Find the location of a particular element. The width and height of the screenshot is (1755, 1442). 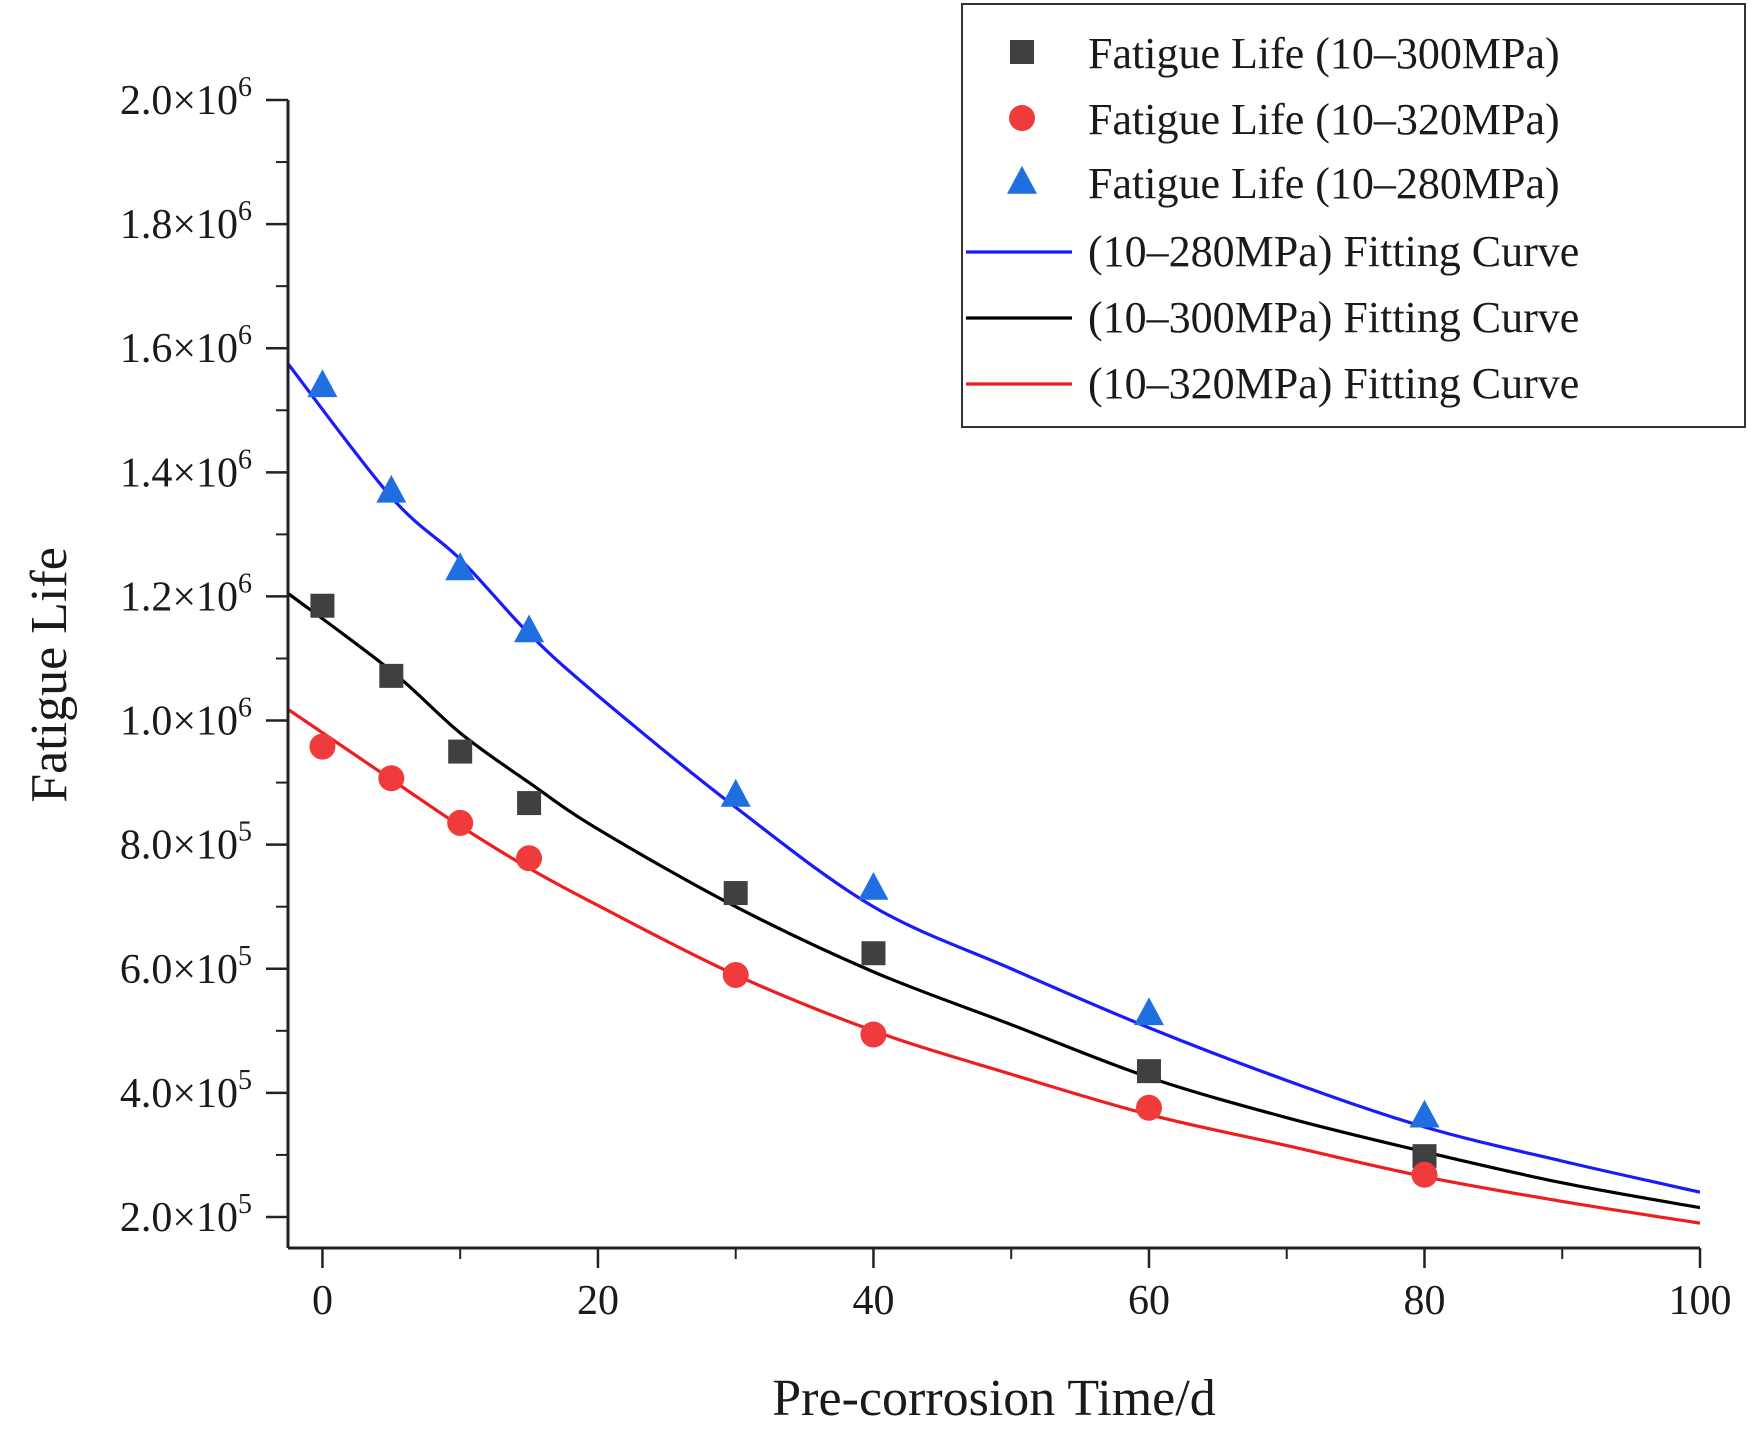

x-tick-label: 0 is located at coordinates (322, 1301).